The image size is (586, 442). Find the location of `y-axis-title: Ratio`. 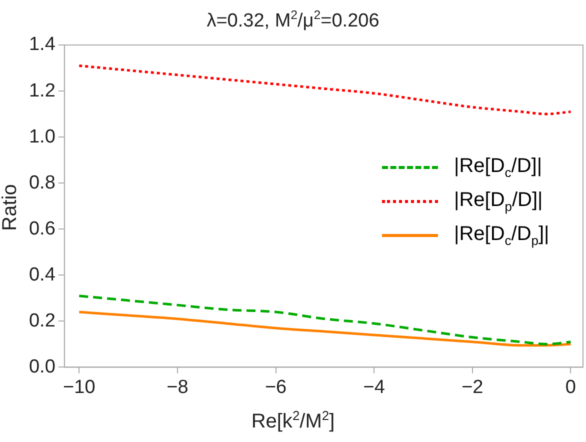

y-axis-title: Ratio is located at coordinates (11, 207).